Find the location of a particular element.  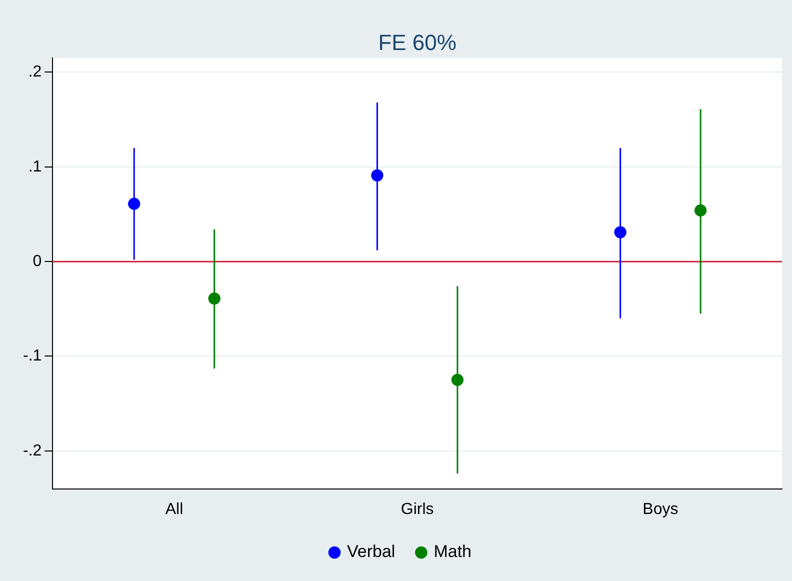

legend-label: Verbal is located at coordinates (371, 552).